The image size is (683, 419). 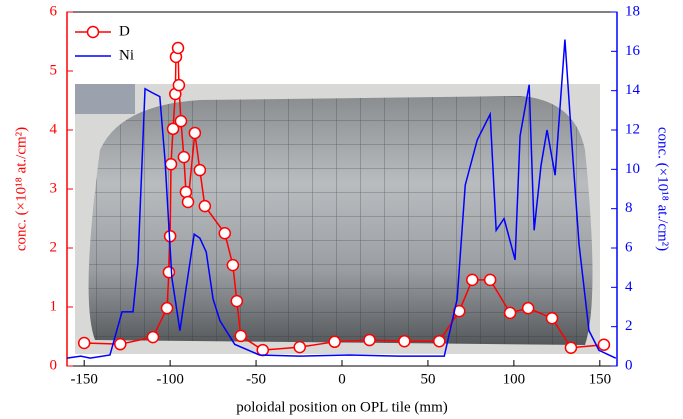 I want to click on y-tick-label: 5, so click(x=54, y=70).